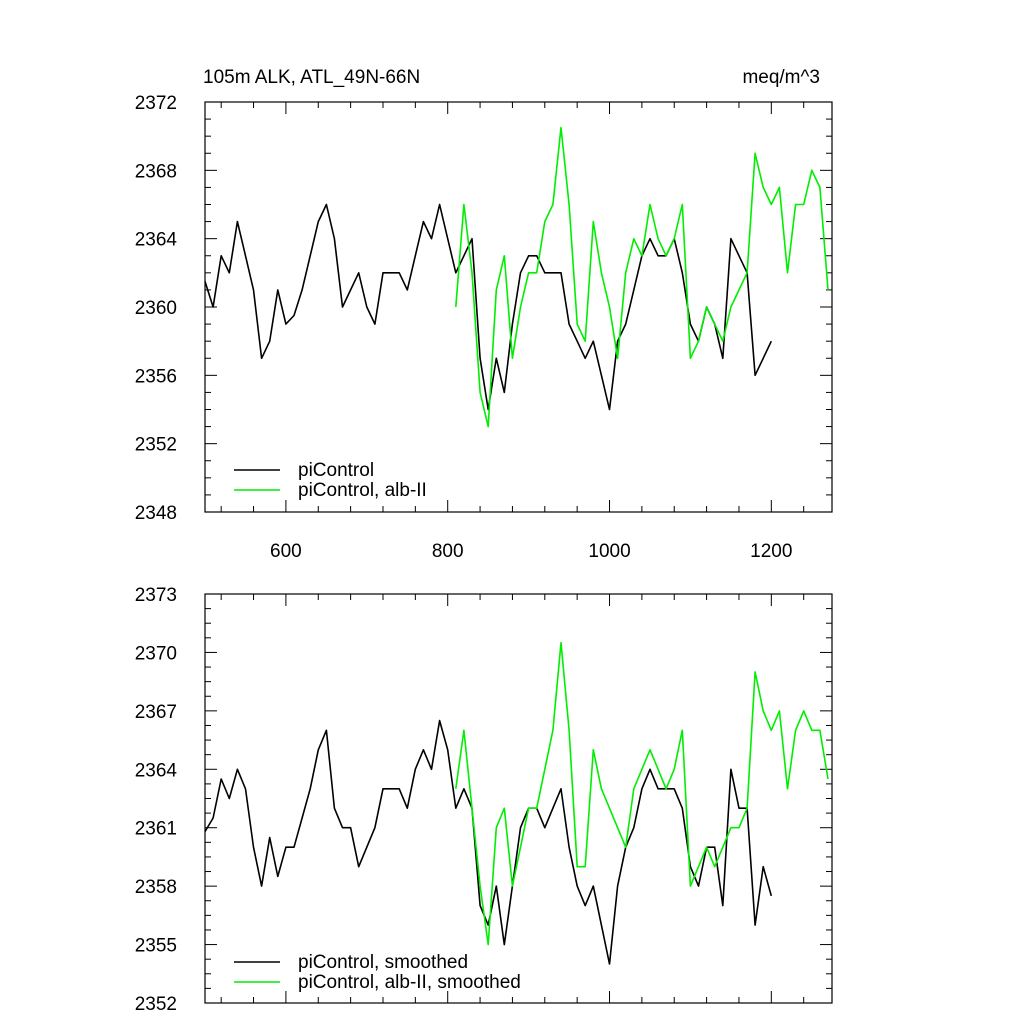 This screenshot has width=1024, height=1029. Describe the element at coordinates (156, 376) in the screenshot. I see `y-tick-label: 2356` at that location.